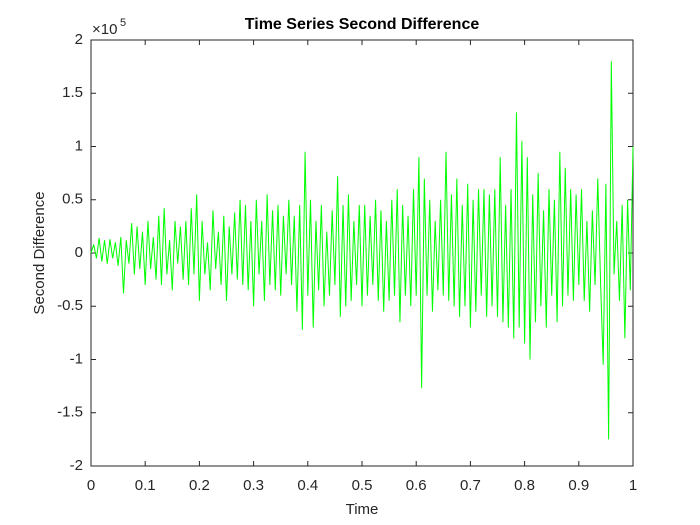  I want to click on x-tick-label: 0.1, so click(145, 485).